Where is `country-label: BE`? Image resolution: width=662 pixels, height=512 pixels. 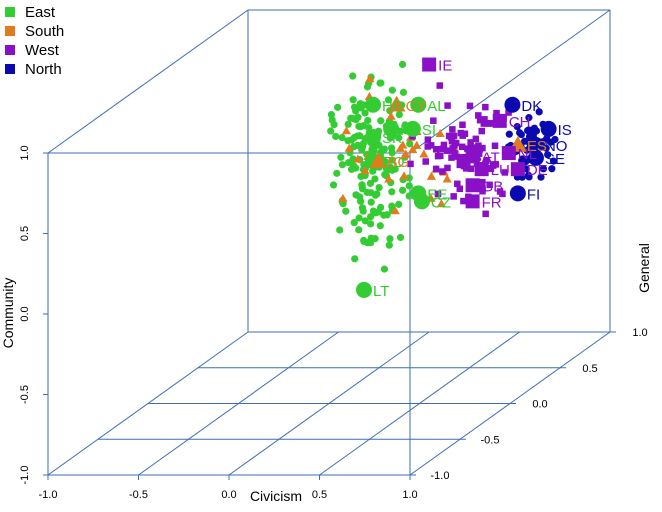 country-label: BE is located at coordinates (483, 162).